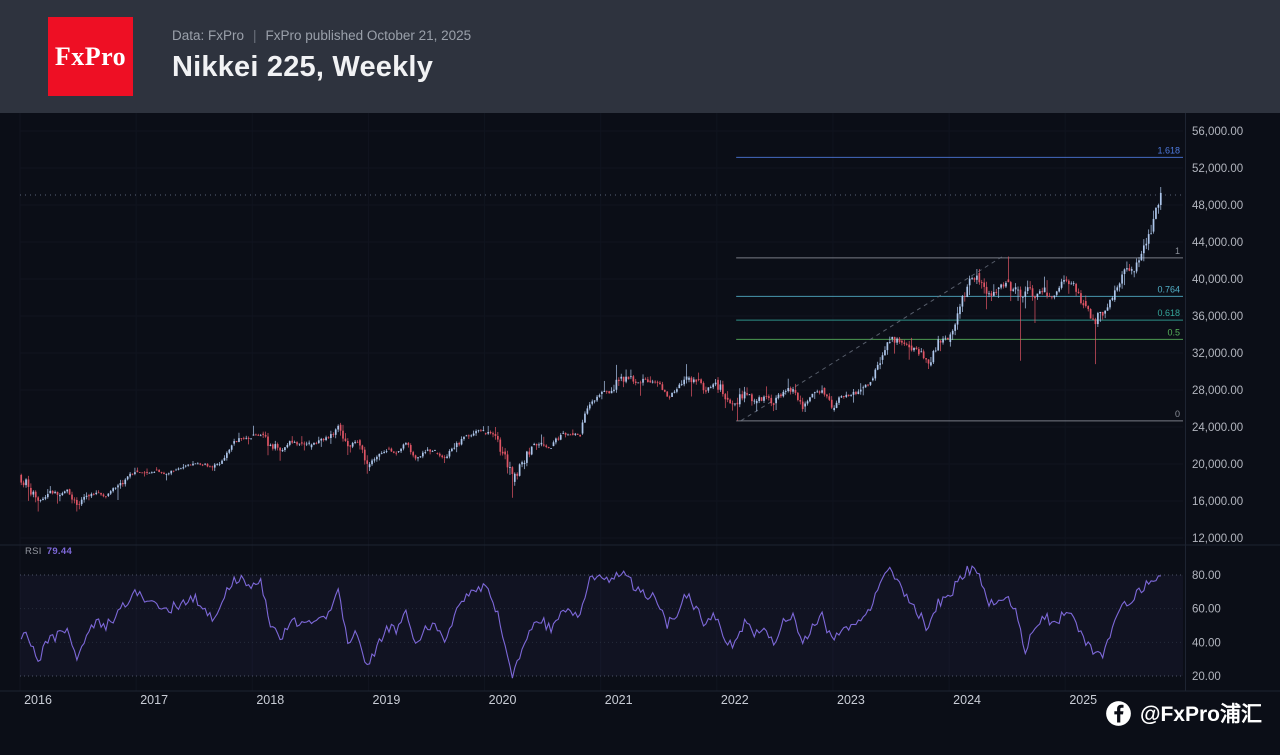 The height and width of the screenshot is (755, 1280). I want to click on watermark-handle: @FxPro浦汇, so click(1201, 714).